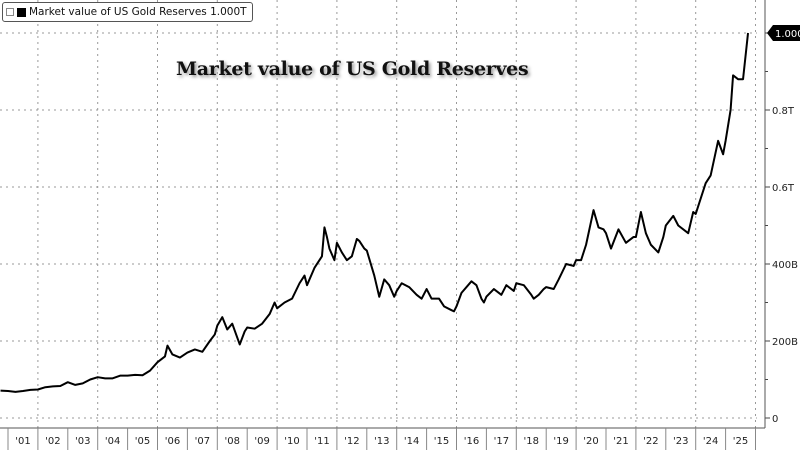  I want to click on chart-title: Market value of US Gold Reserves, so click(352, 69).